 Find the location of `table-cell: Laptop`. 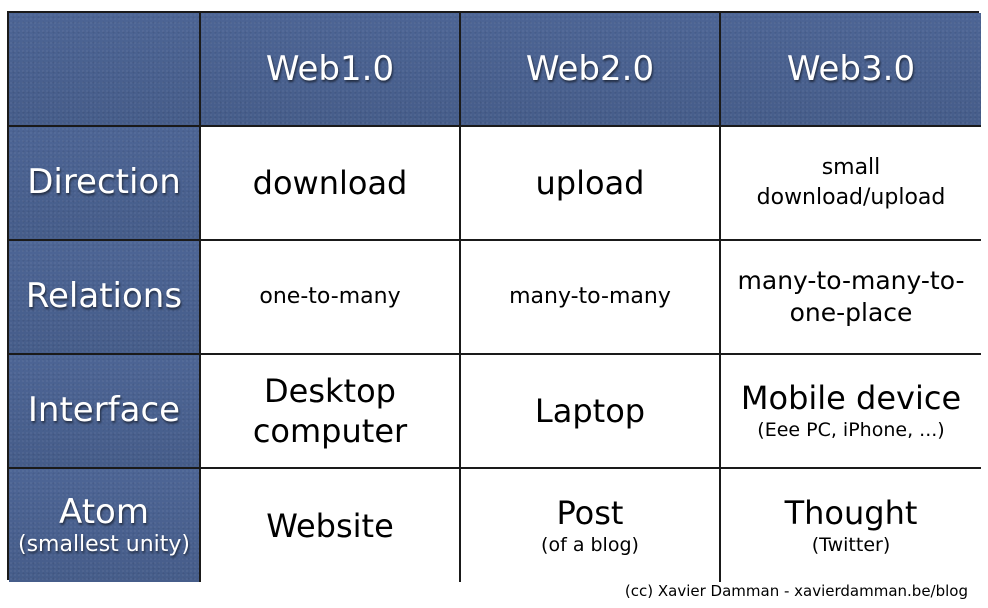

table-cell: Laptop is located at coordinates (591, 412).